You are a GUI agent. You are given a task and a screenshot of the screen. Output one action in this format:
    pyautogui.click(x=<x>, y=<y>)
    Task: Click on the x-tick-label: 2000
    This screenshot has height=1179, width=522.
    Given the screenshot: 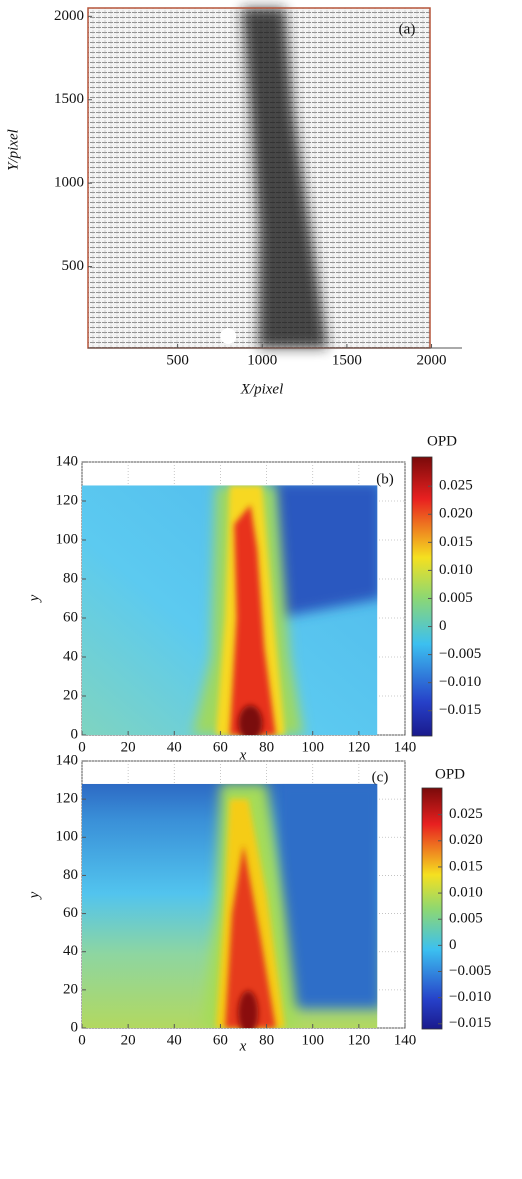 What is the action you would take?
    pyautogui.click(x=432, y=360)
    